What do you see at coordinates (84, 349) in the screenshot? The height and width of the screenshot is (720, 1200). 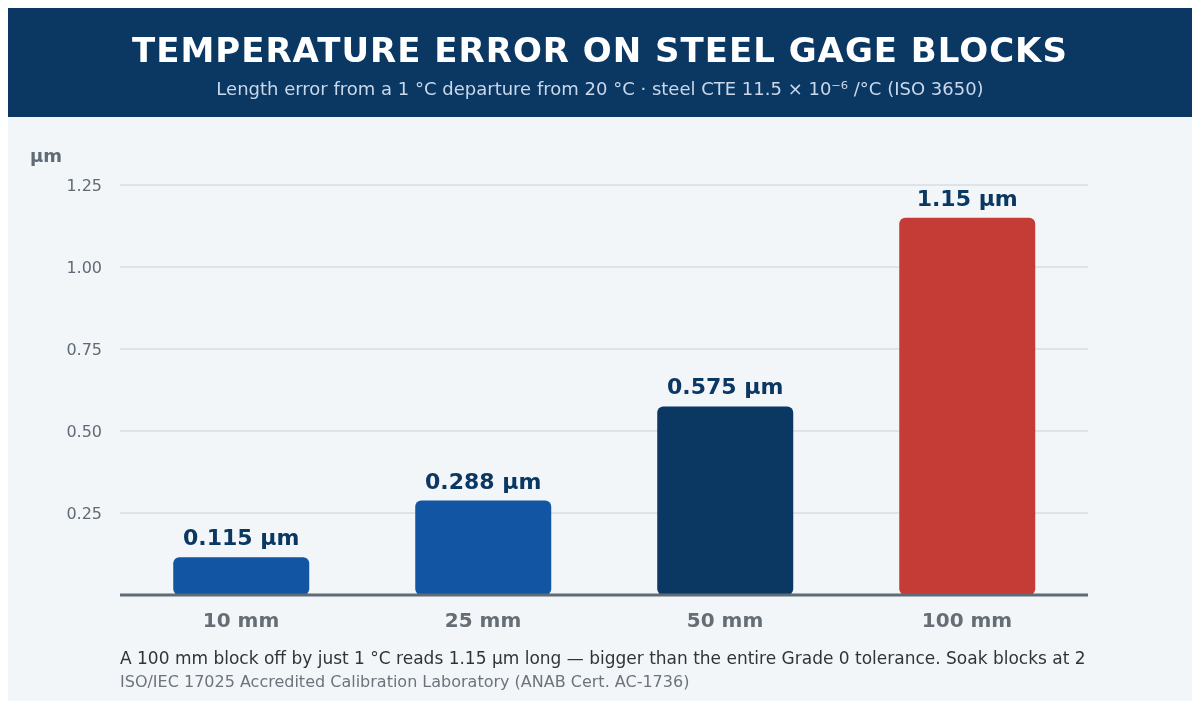 I see `y-tick-label: 0.75` at bounding box center [84, 349].